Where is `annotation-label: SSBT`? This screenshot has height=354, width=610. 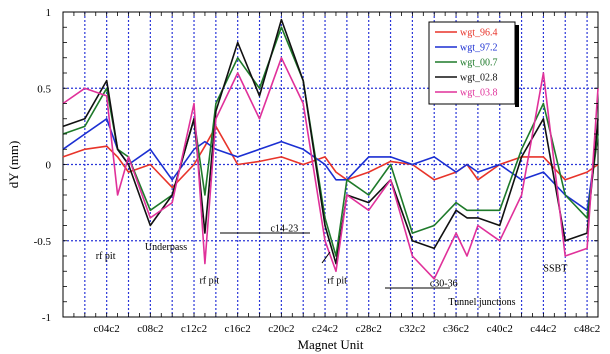
annotation-label: SSBT is located at coordinates (555, 268).